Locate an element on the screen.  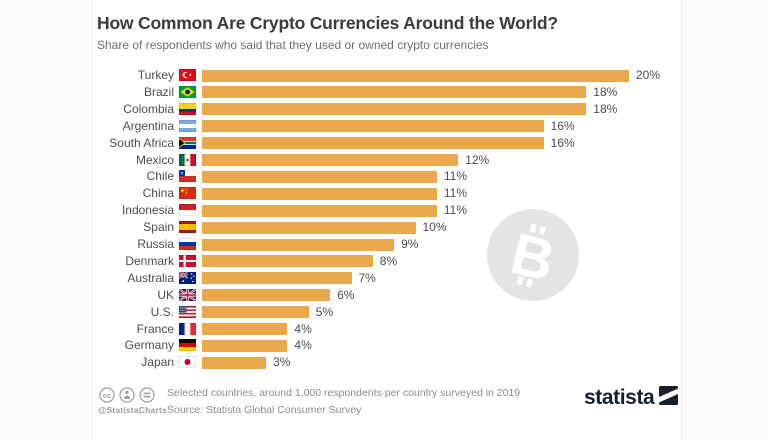
chart-row-spain: Spain 10% is located at coordinates (384, 227).